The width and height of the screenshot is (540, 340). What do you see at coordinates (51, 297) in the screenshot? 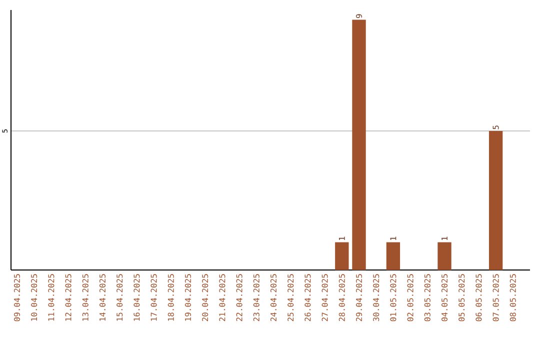
I see `x-tick-label: 11.04.2025` at bounding box center [51, 297].